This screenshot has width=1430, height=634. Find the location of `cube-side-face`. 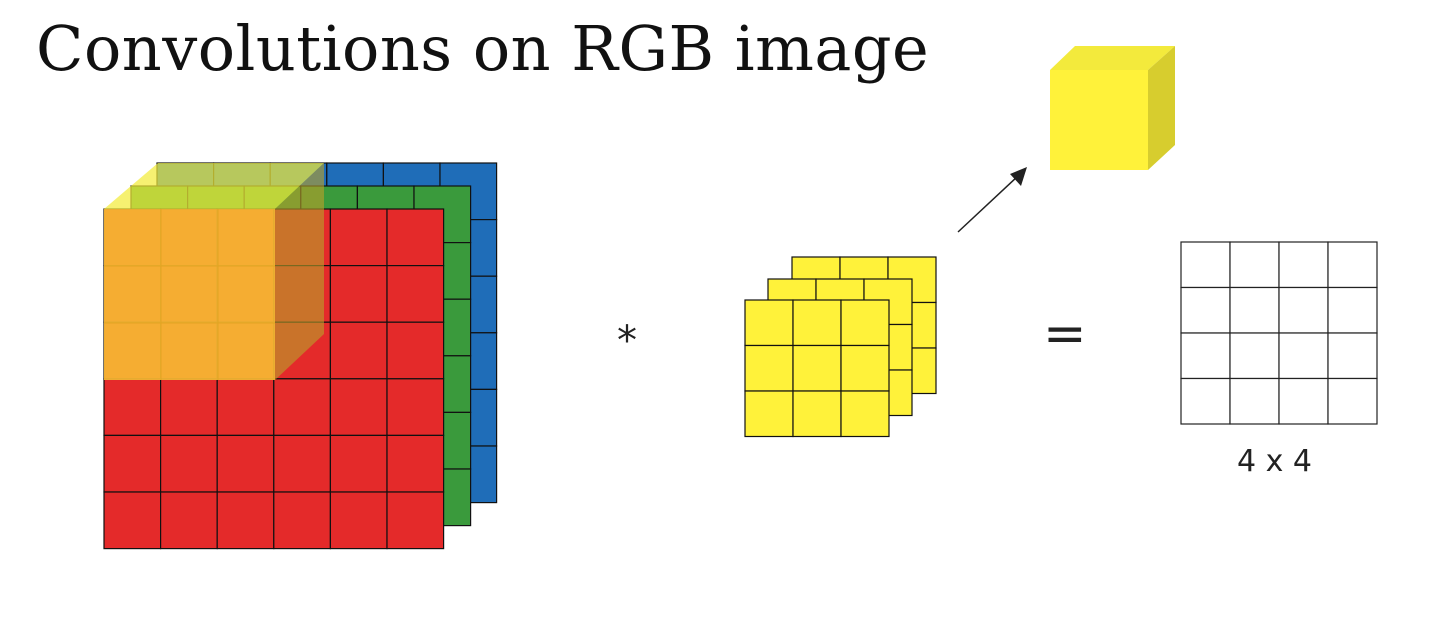

cube-side-face is located at coordinates (1161, 108).